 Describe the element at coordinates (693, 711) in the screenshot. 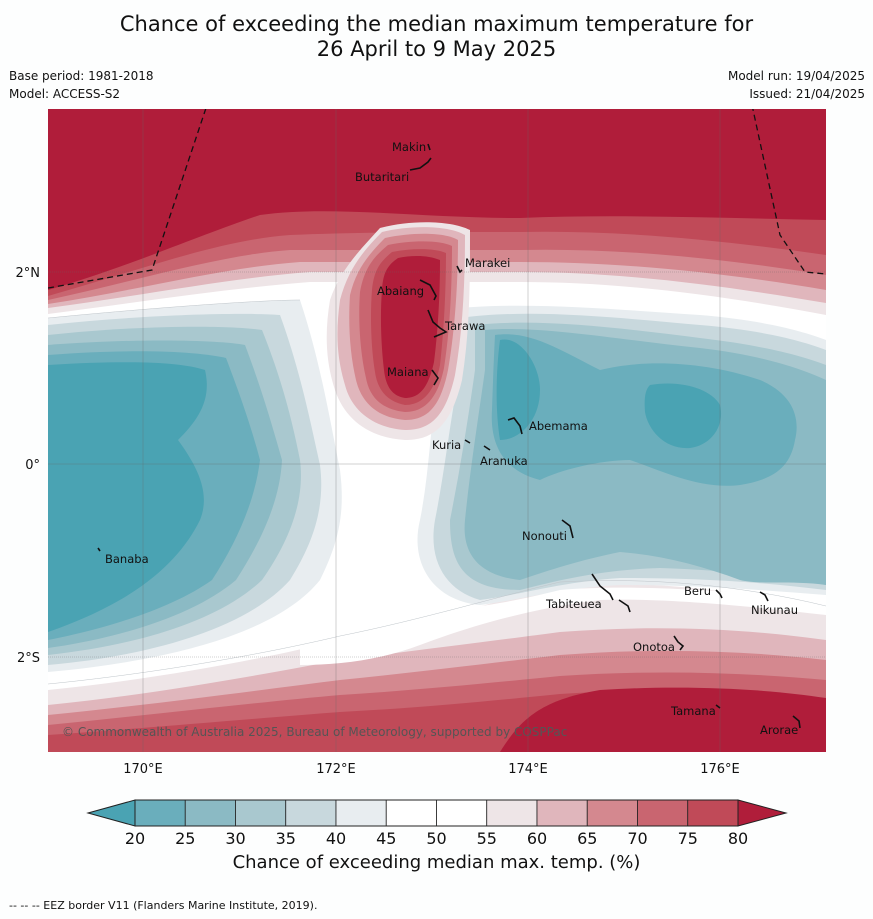

I see `place-tamana: Tamana` at that location.